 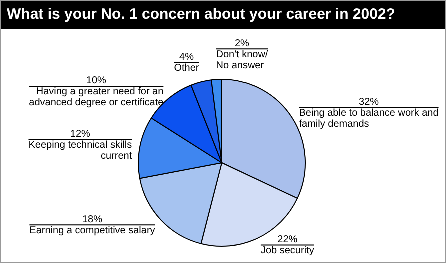 What do you see at coordinates (369, 119) in the screenshot?
I see `slice-label: Being able to balance work and family demands` at bounding box center [369, 119].